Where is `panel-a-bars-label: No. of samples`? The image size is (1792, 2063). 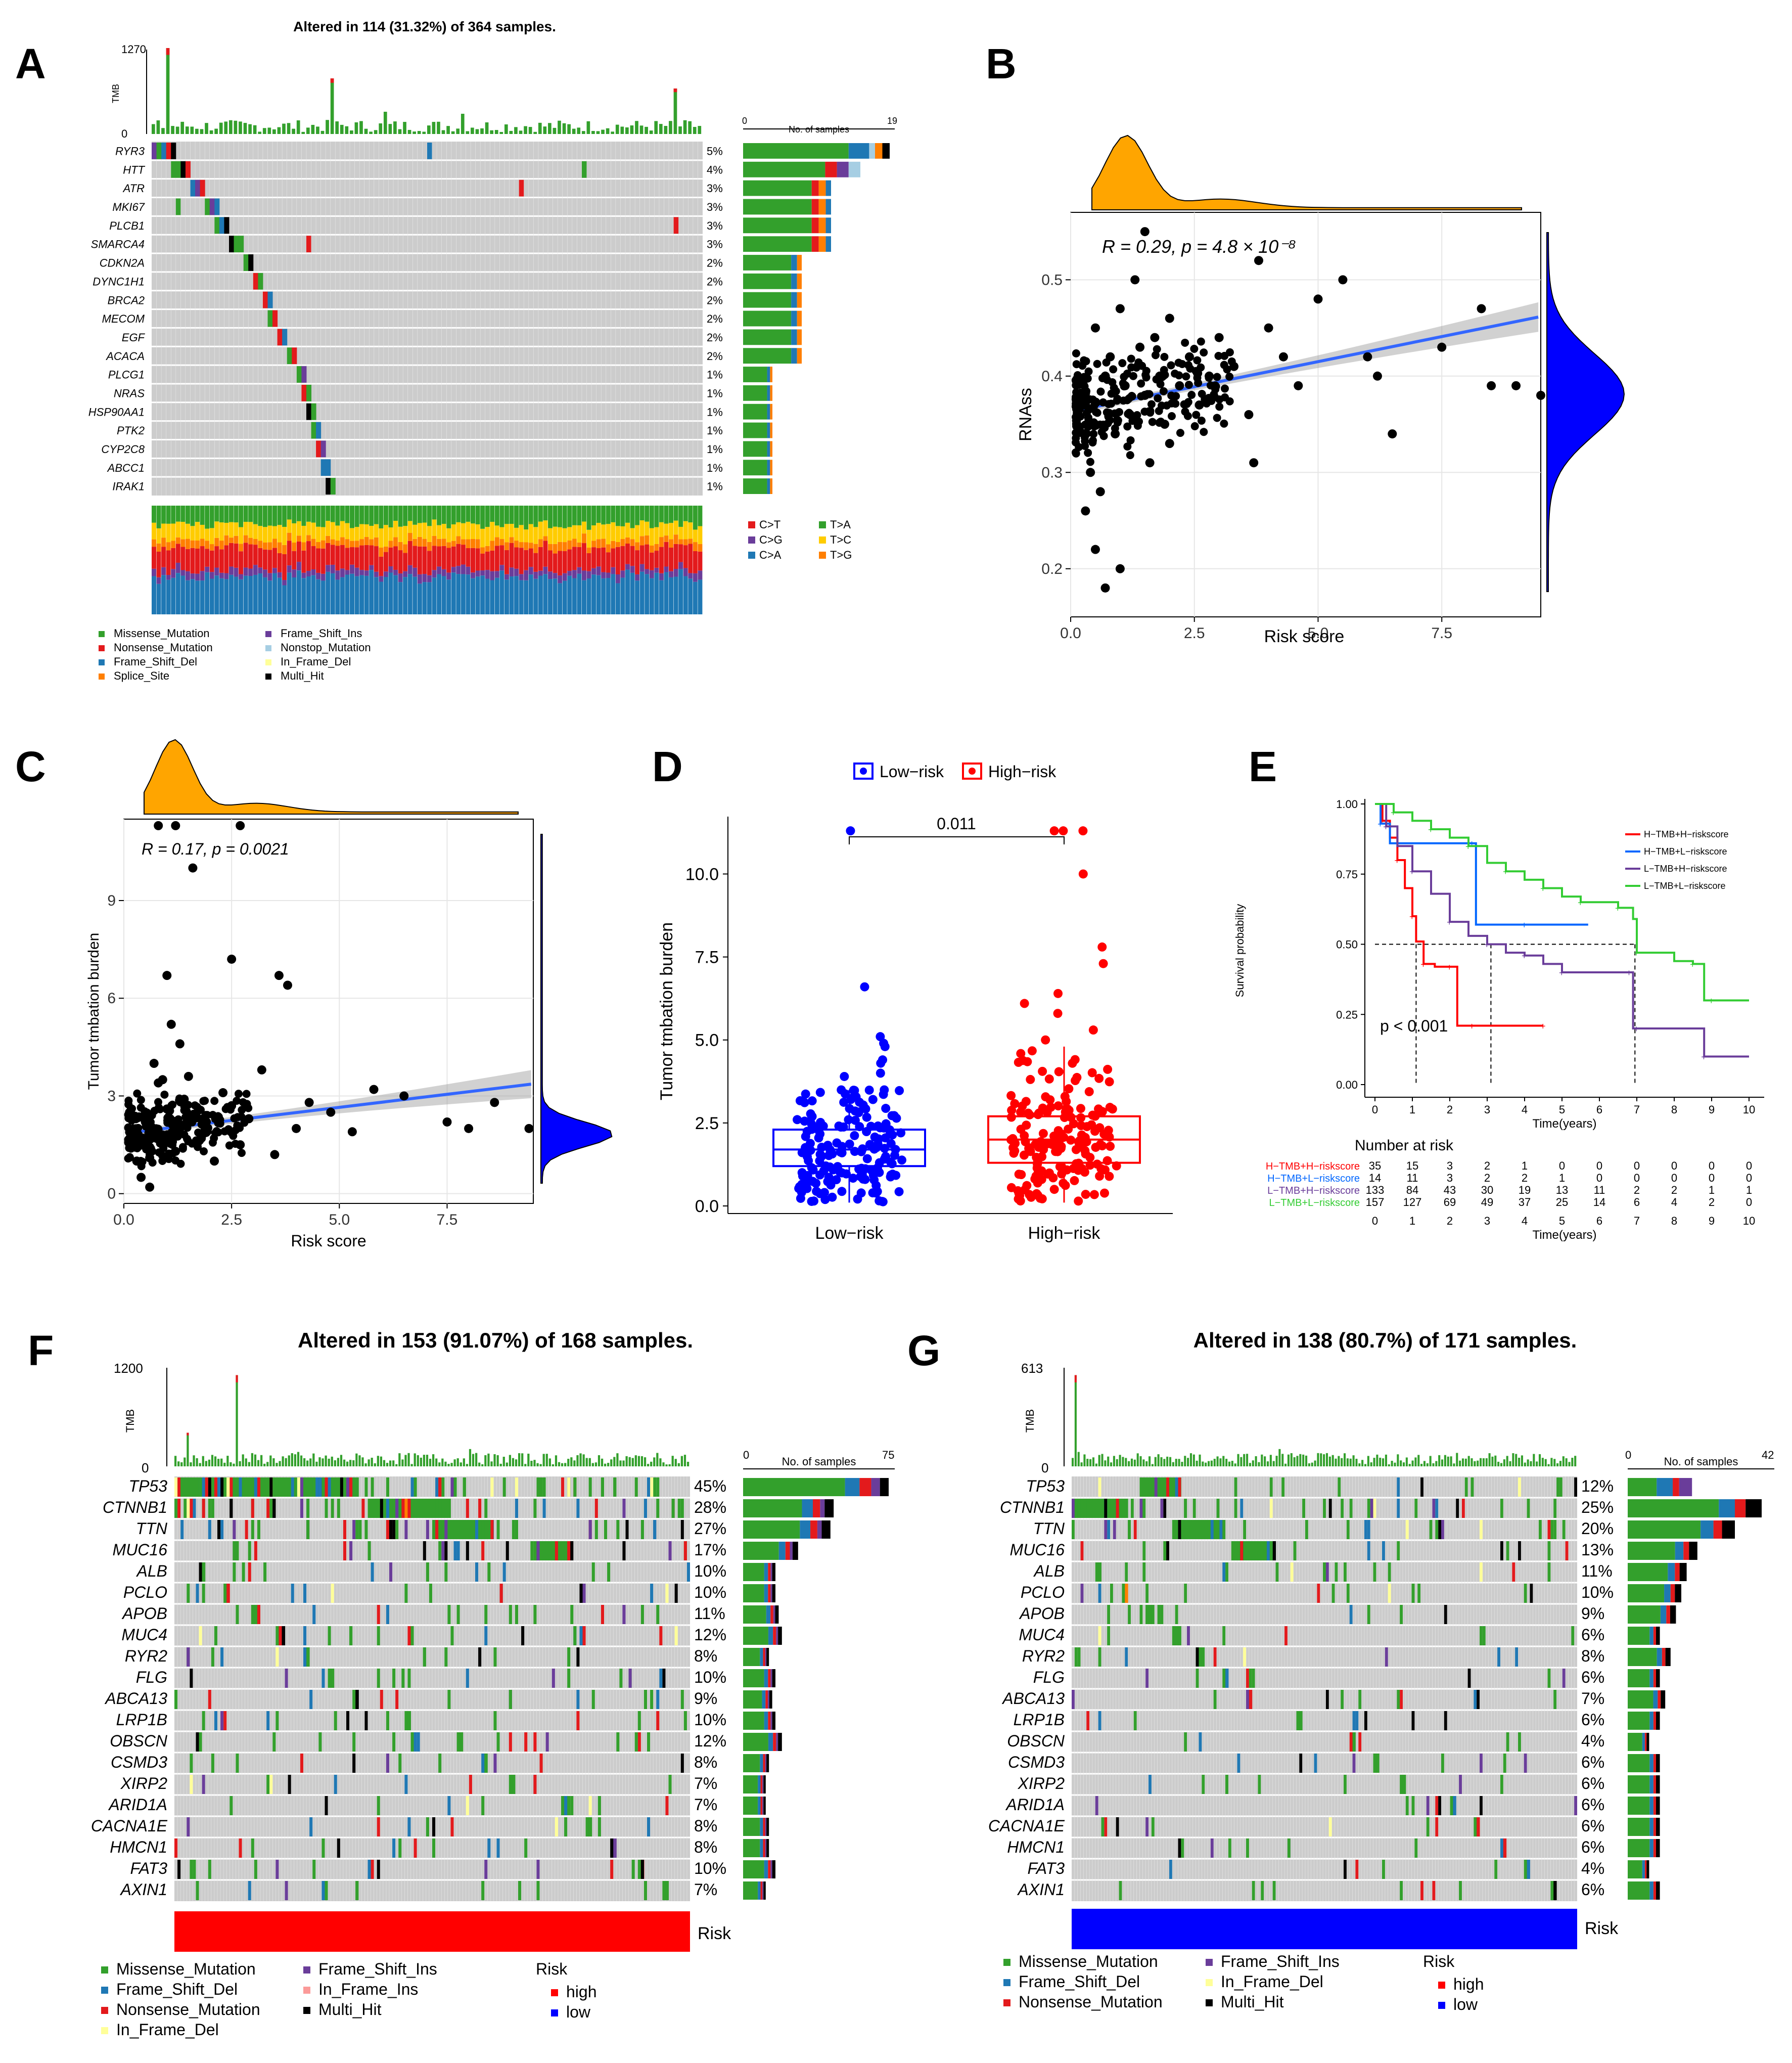
panel-a-bars-label: No. of samples is located at coordinates (819, 129).